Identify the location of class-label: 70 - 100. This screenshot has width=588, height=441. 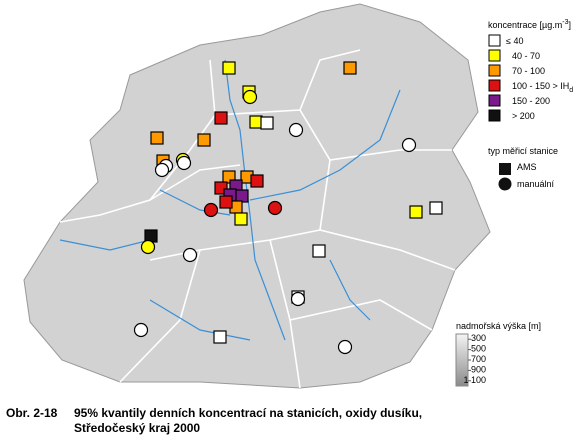
(528, 71).